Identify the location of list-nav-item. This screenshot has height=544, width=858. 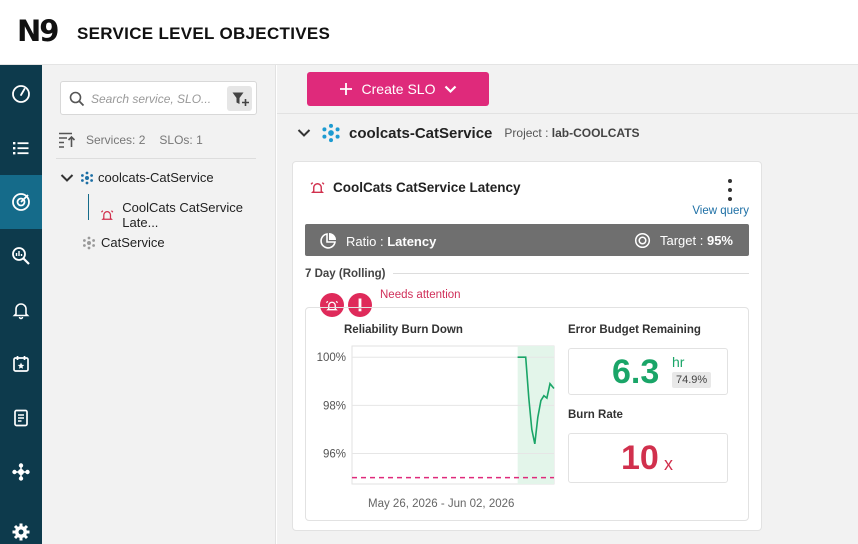
(21, 148).